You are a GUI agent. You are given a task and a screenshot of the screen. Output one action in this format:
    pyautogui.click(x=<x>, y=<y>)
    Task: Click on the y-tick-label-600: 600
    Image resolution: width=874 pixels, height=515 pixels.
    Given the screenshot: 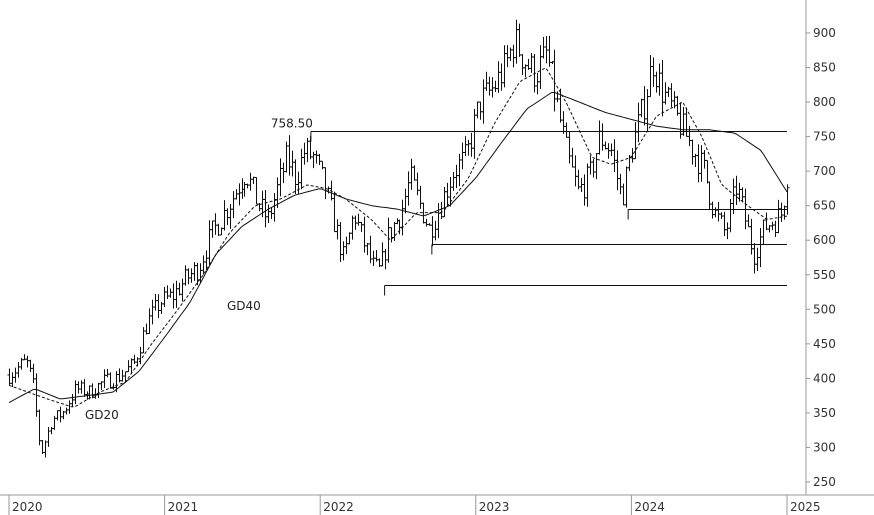 What is the action you would take?
    pyautogui.click(x=824, y=240)
    